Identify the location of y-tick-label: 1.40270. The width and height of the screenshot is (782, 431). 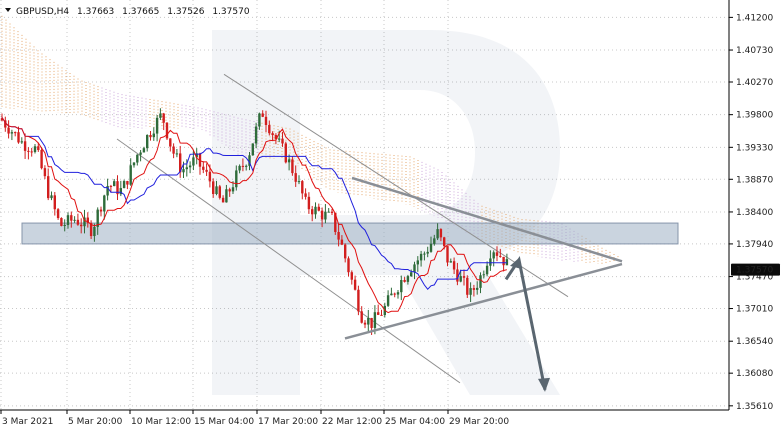
(754, 83).